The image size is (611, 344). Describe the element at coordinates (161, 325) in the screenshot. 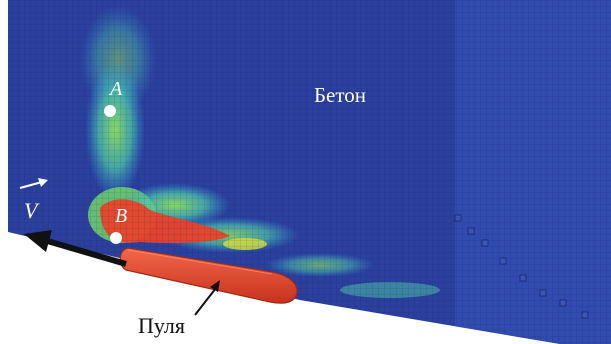

I see `bullet-label: Пуля` at that location.